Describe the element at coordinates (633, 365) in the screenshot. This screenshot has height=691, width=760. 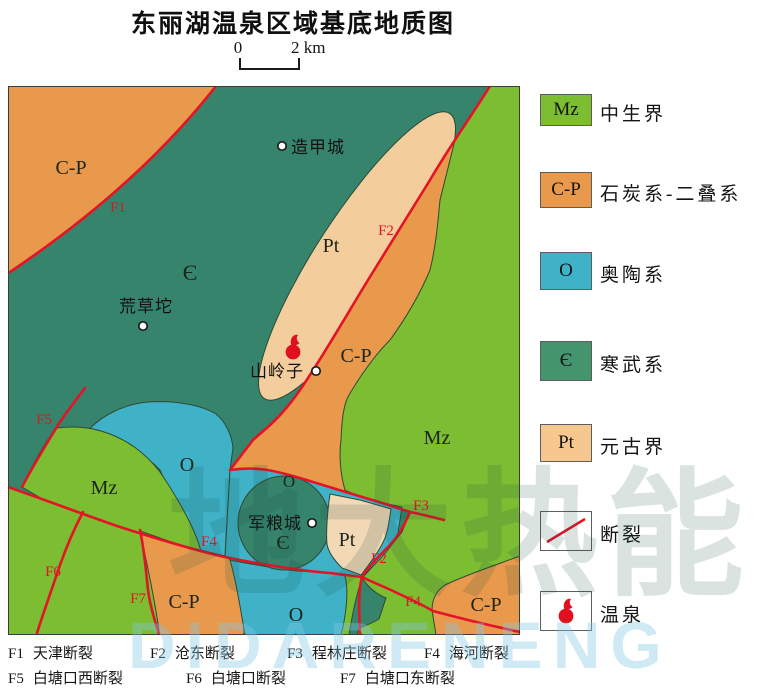
I see `legend-label-cambrian: 寒武系` at that location.